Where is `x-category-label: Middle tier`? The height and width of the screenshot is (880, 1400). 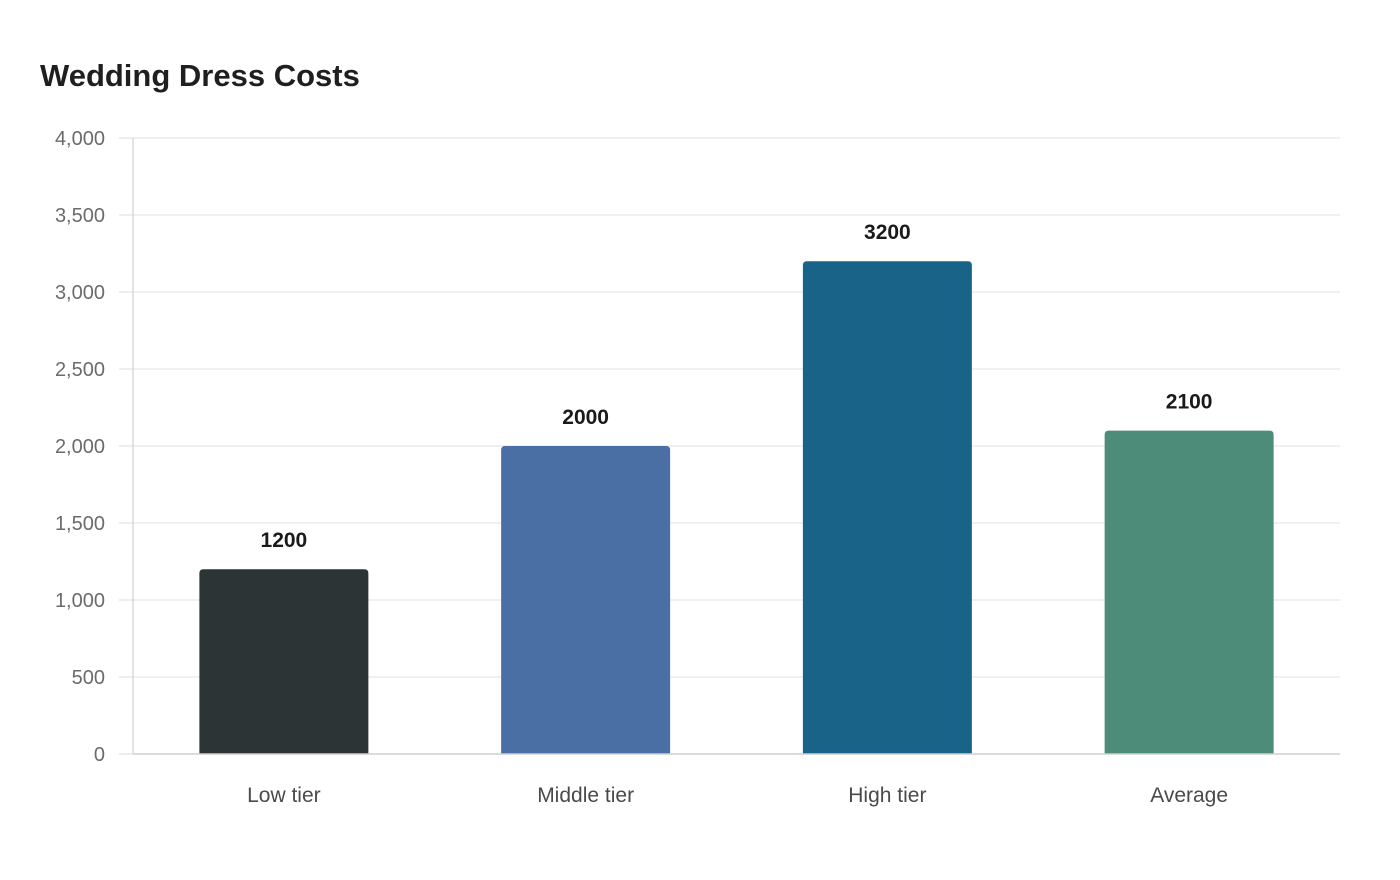 x-category-label: Middle tier is located at coordinates (585, 795).